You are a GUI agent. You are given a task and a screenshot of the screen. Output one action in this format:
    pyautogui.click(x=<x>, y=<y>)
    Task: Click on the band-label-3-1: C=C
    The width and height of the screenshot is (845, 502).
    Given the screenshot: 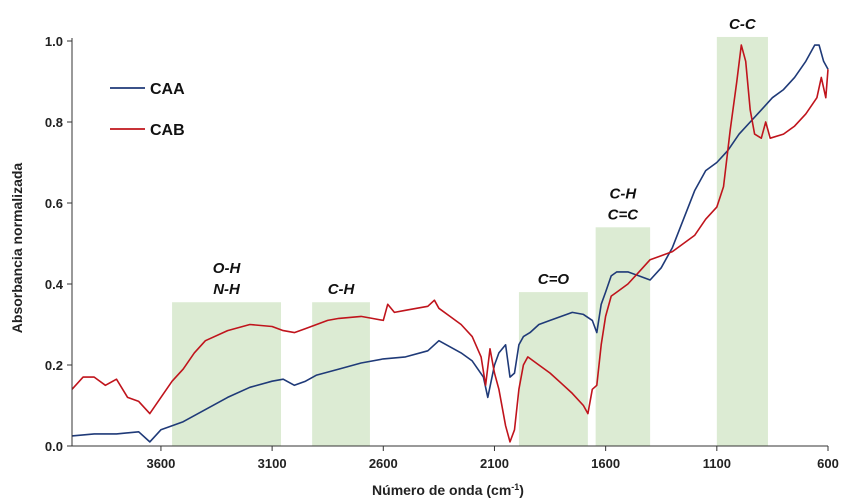 What is the action you would take?
    pyautogui.click(x=624, y=214)
    